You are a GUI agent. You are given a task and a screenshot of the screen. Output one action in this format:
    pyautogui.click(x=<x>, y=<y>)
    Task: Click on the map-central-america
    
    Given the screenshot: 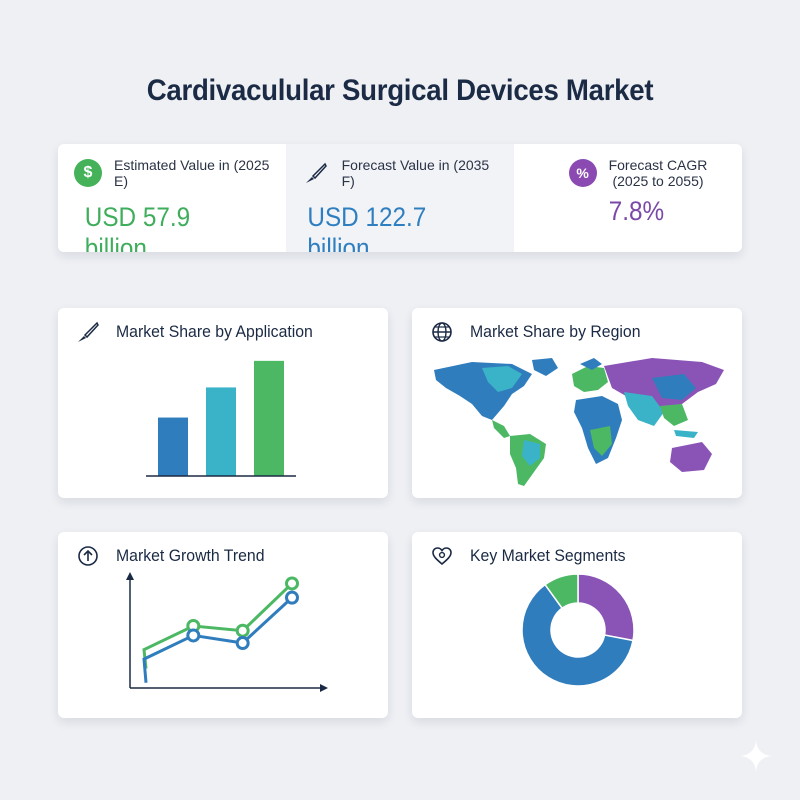 What is the action you would take?
    pyautogui.click(x=501, y=429)
    